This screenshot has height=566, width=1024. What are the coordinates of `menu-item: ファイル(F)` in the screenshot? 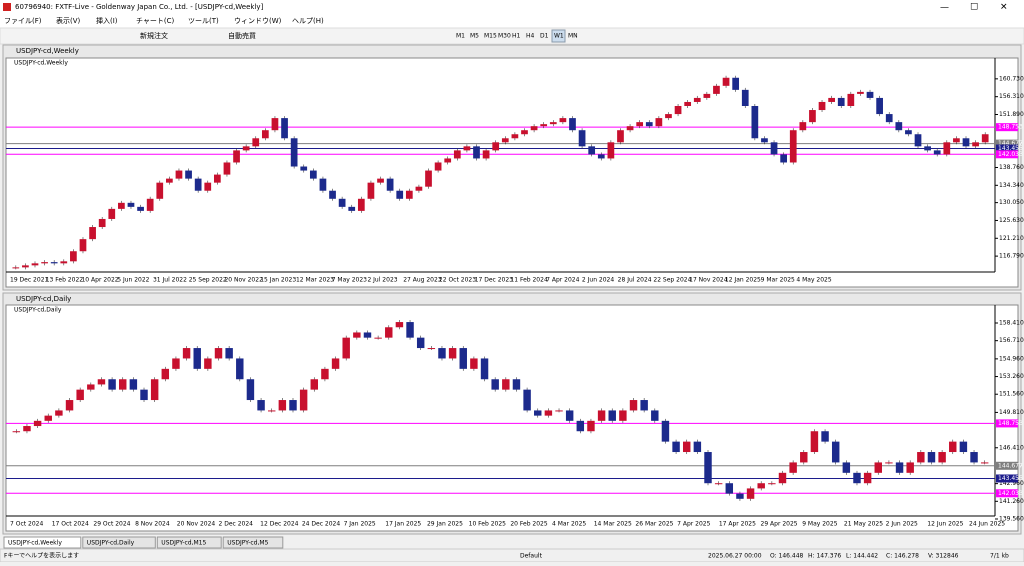 It's located at (23, 21).